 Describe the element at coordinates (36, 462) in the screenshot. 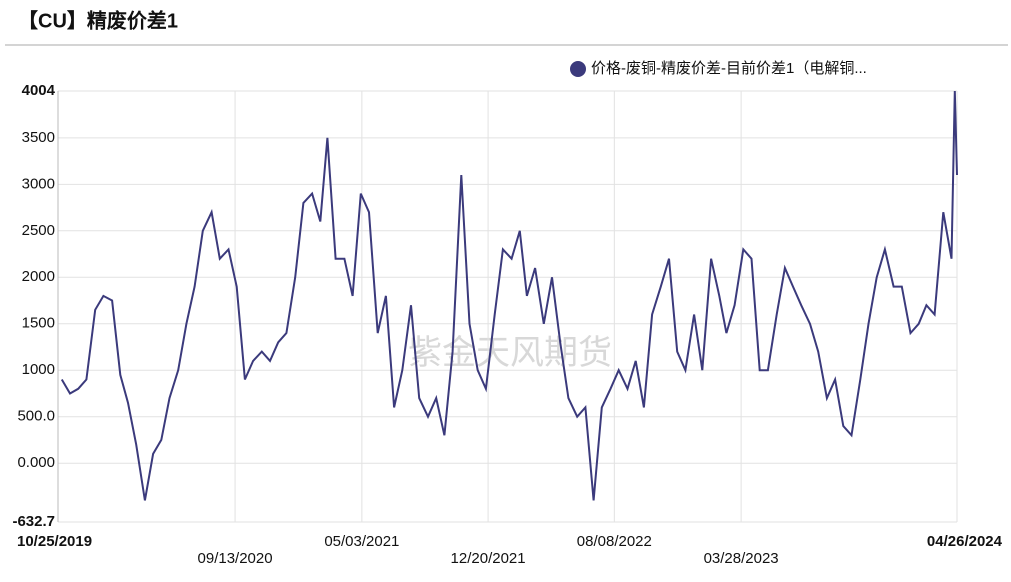

I see `y-tick-label: 0.000` at that location.